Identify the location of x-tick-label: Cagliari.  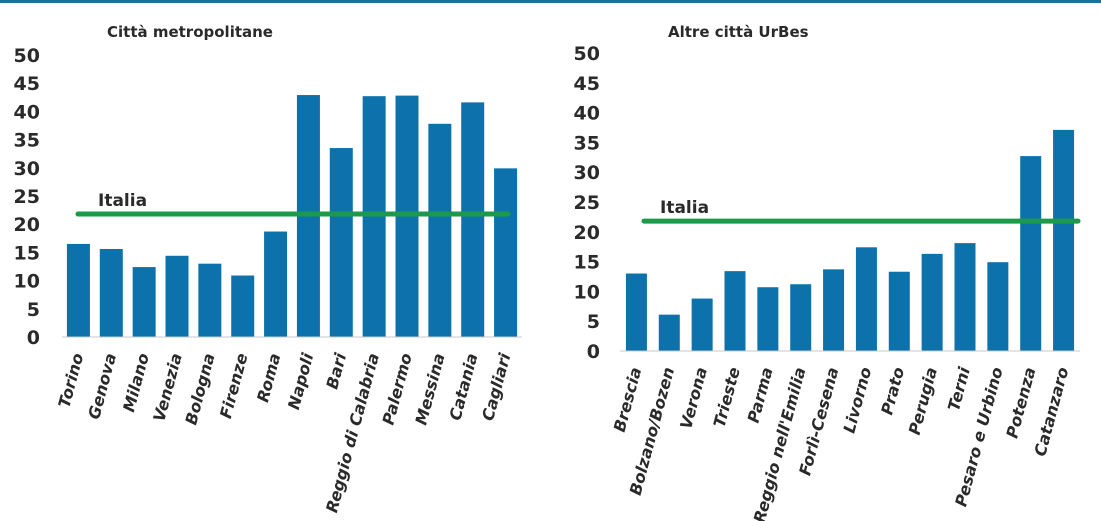
(496, 387).